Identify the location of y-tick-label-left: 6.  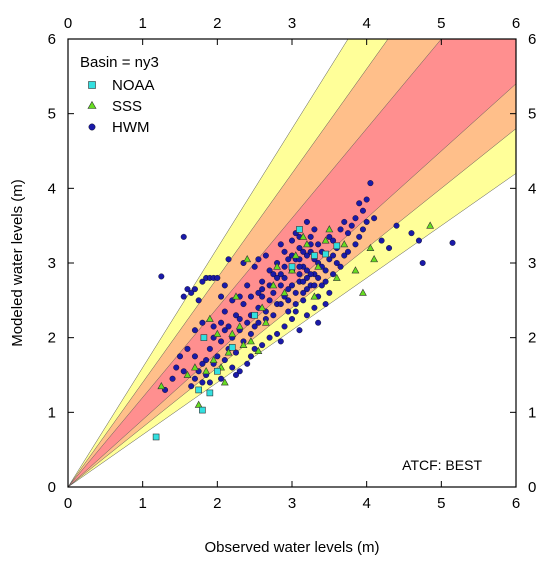
(52, 39).